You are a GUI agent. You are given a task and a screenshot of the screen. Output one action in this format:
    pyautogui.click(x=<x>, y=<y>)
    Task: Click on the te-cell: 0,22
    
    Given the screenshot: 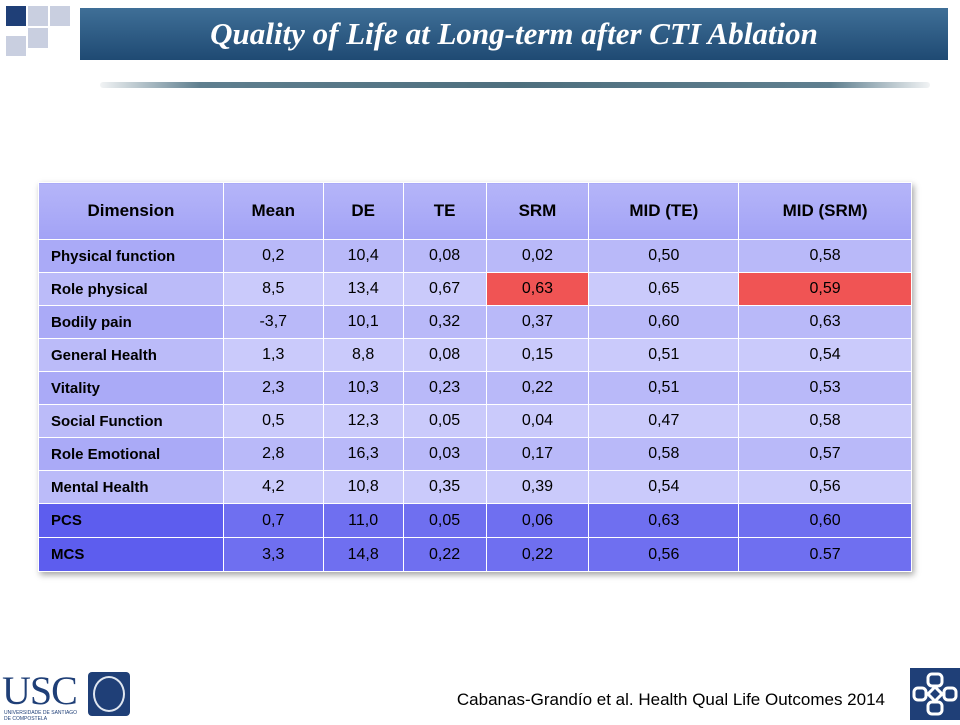 What is the action you would take?
    pyautogui.click(x=444, y=554)
    